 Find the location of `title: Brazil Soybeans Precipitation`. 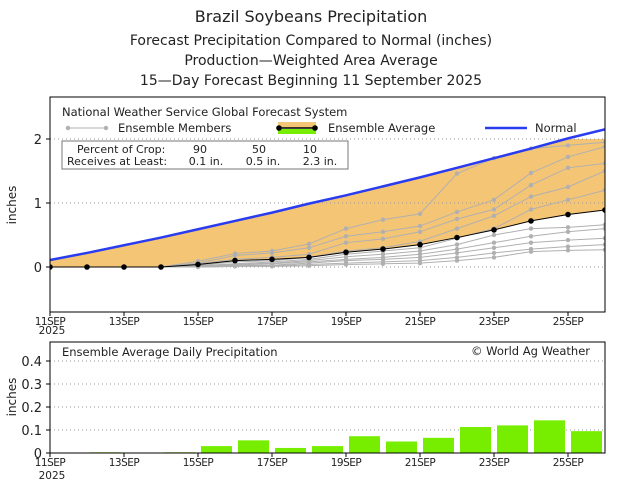

title: Brazil Soybeans Precipitation is located at coordinates (311, 16).